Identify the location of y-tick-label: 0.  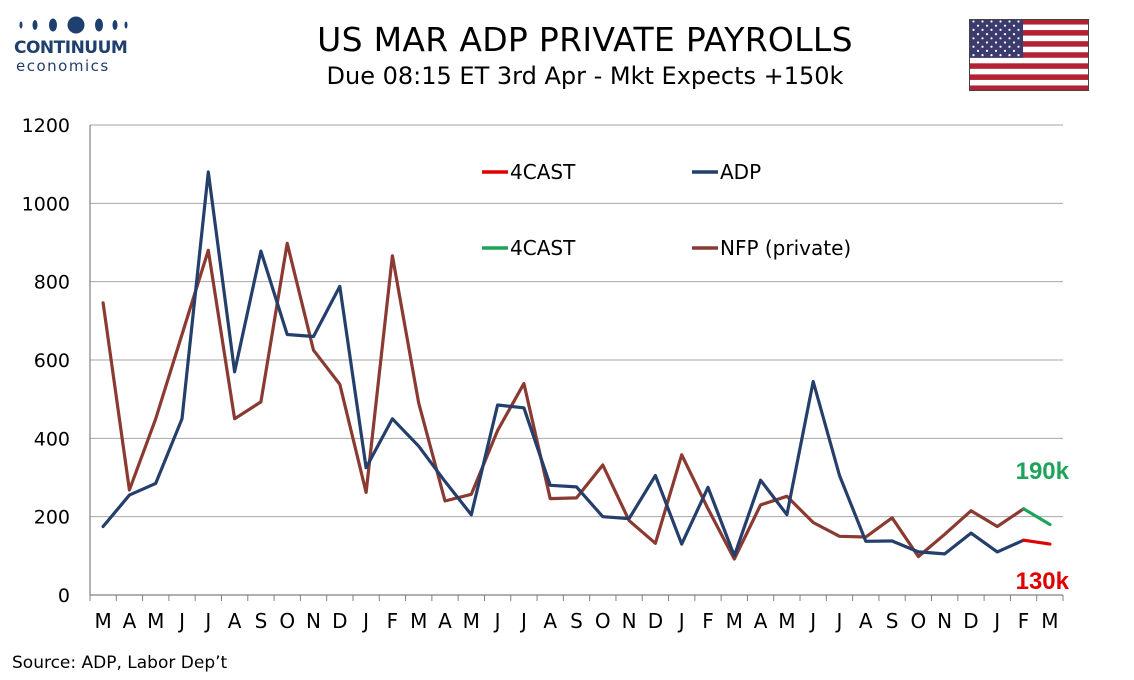
(64, 596).